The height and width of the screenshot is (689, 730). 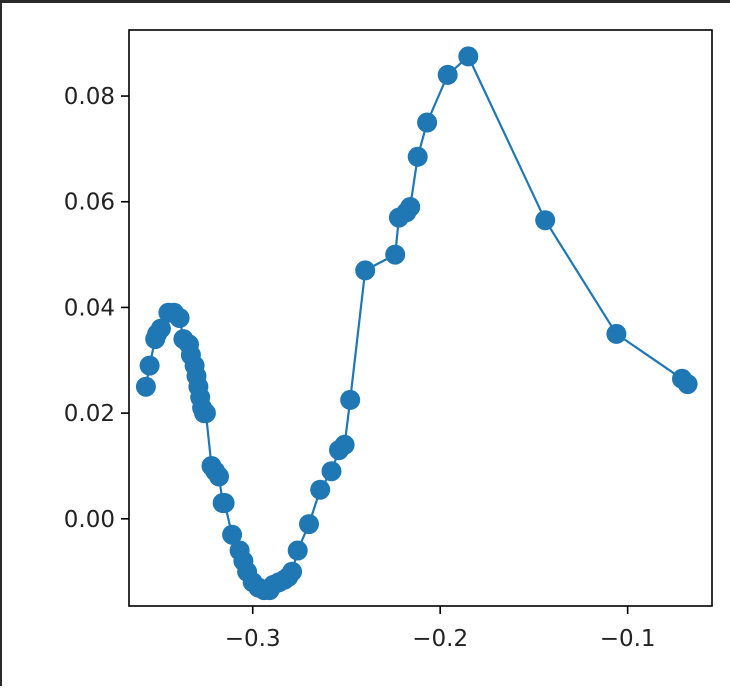 What do you see at coordinates (440, 639) in the screenshot?
I see `x-tick-label: −0.2` at bounding box center [440, 639].